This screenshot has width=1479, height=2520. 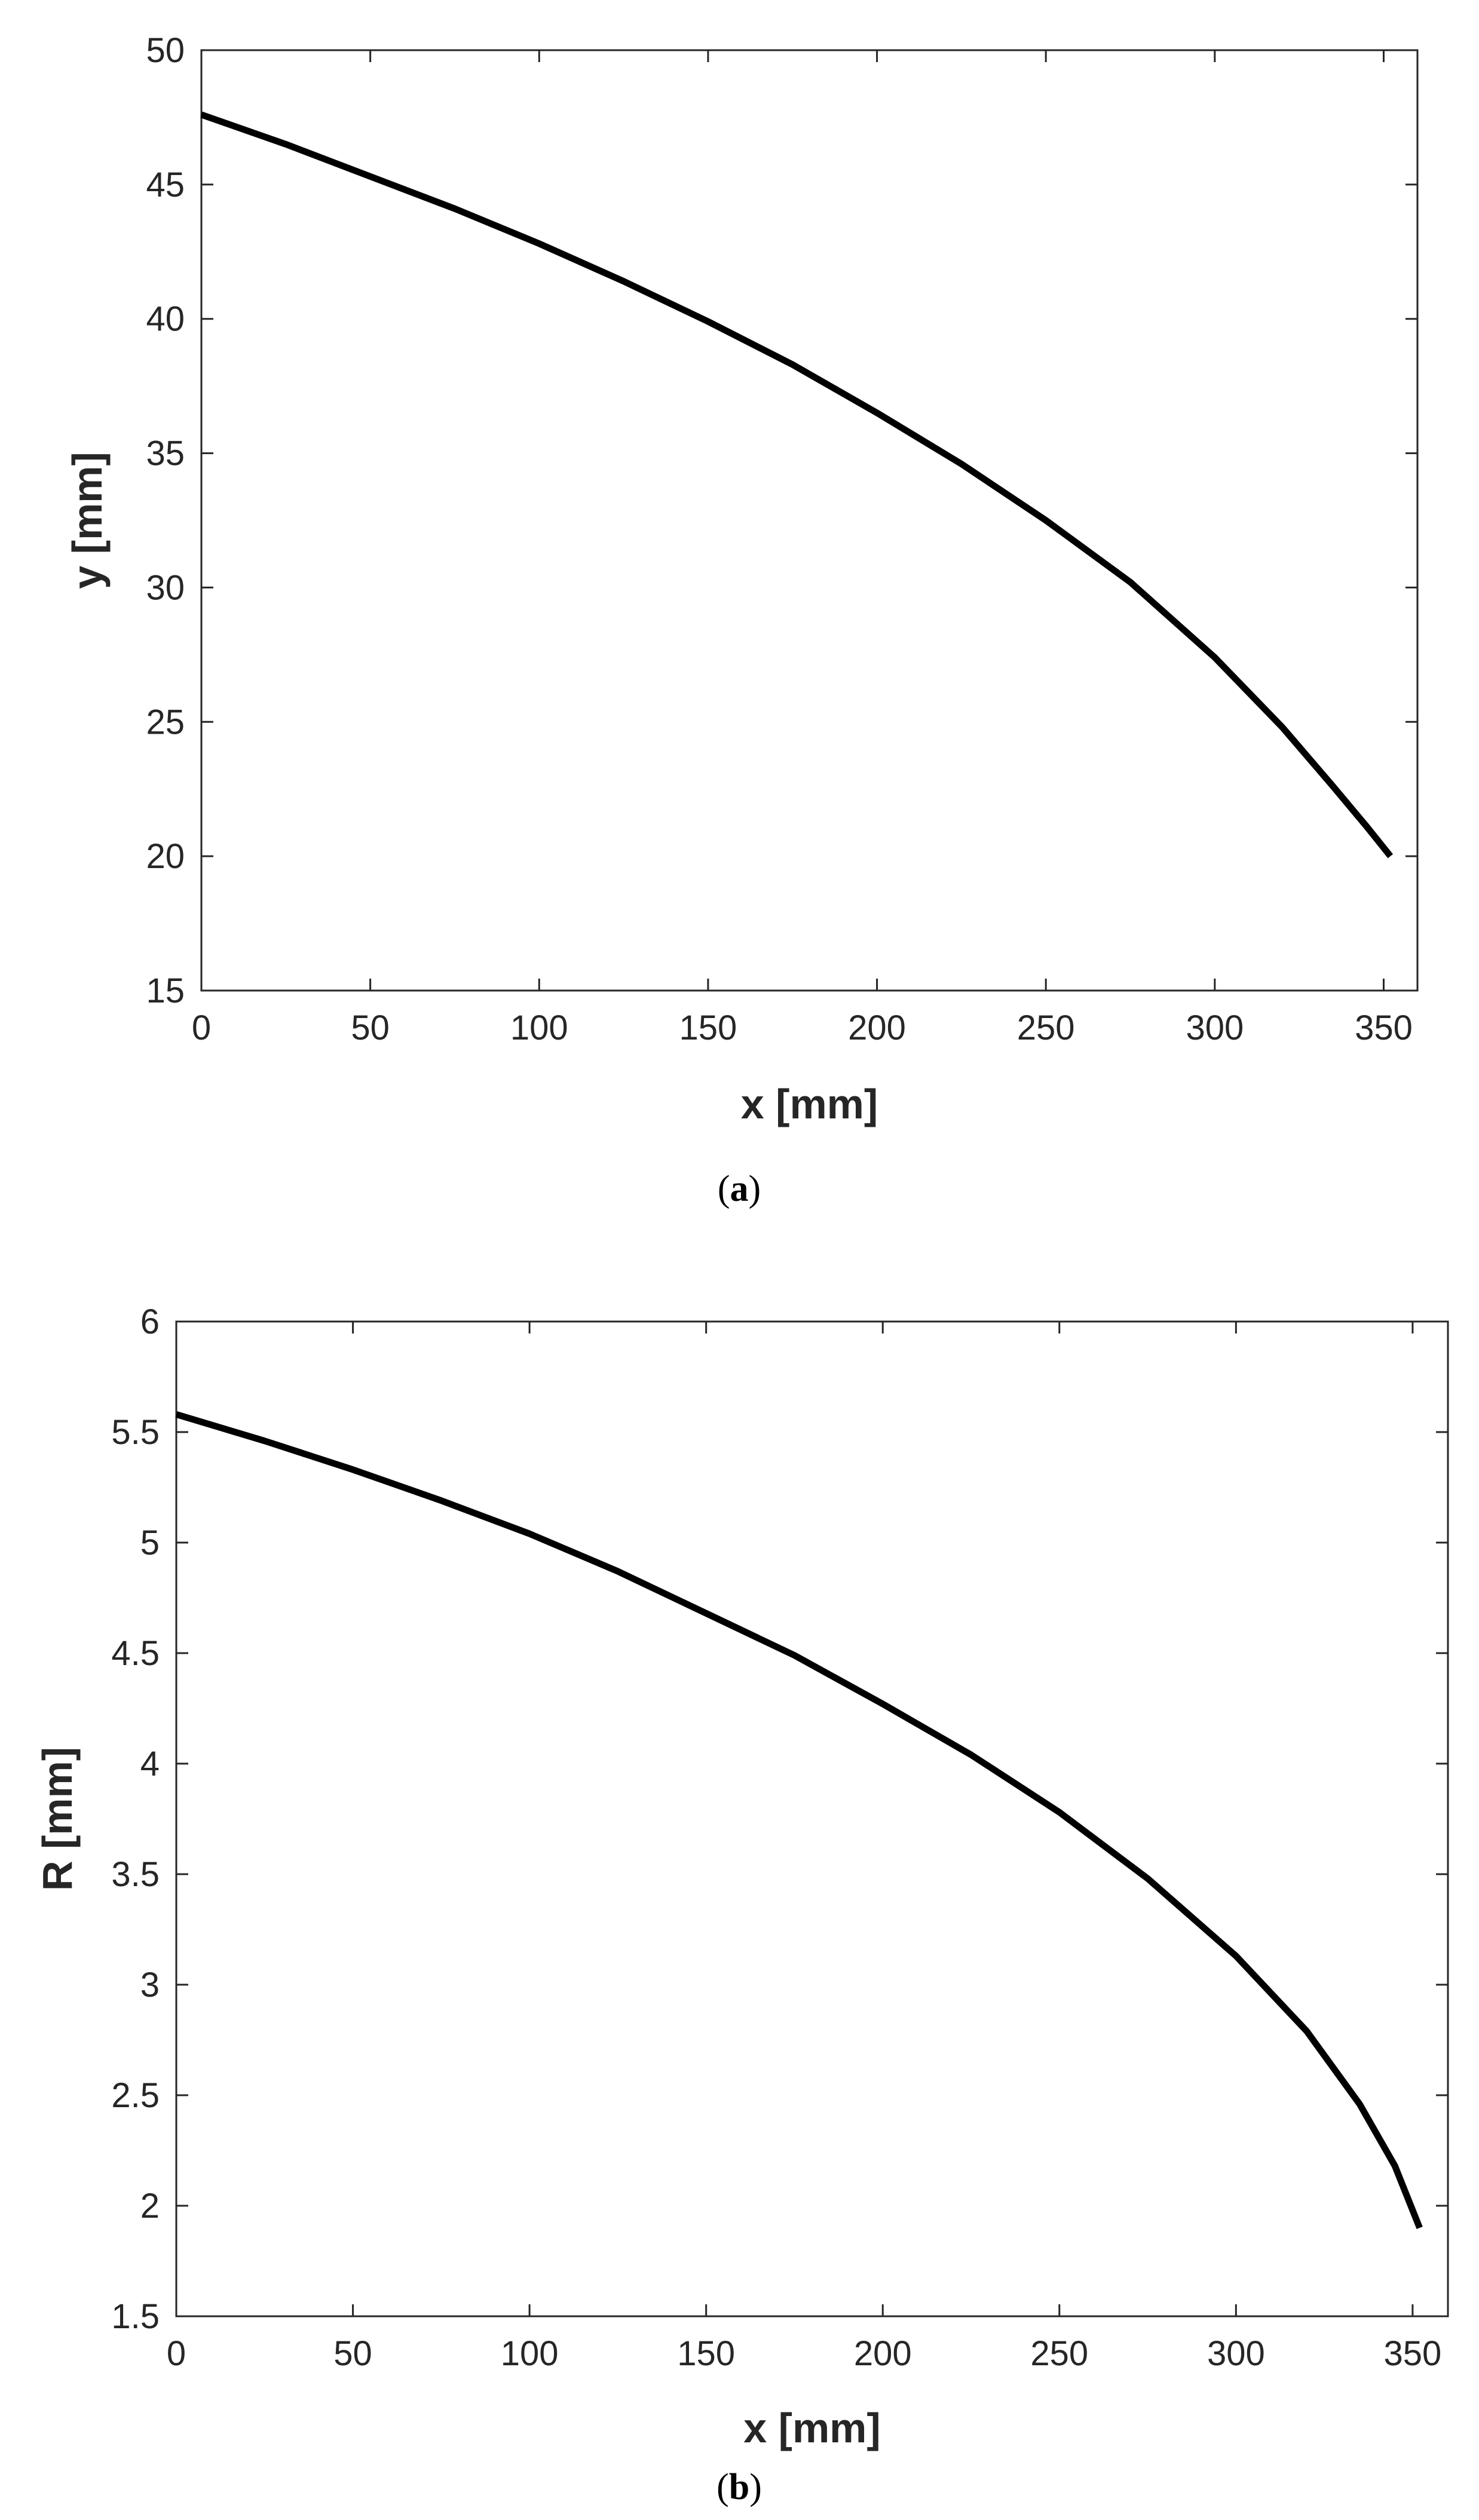 I want to click on y-tick-label: 40, so click(x=165, y=319).